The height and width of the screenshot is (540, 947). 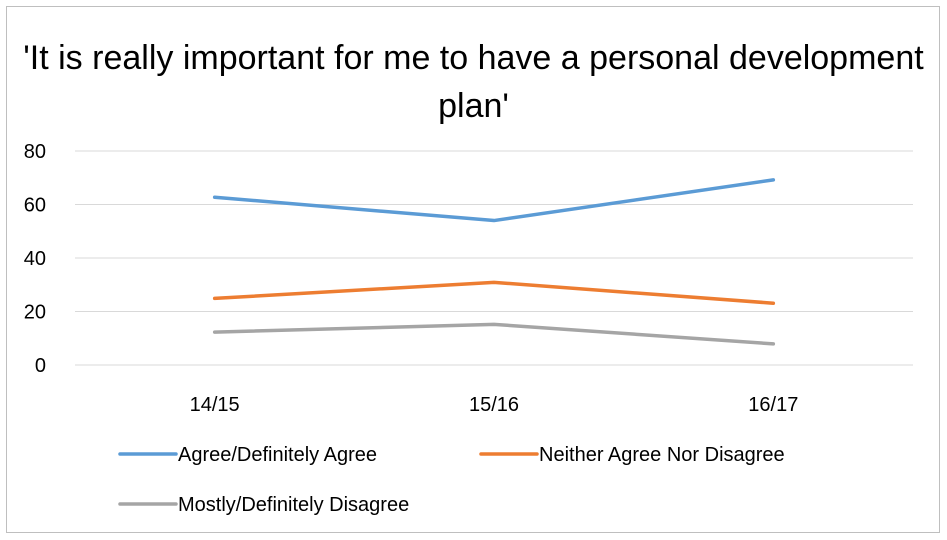 I want to click on legend-item: Mostly/Definitely Disagree, so click(x=263, y=505).